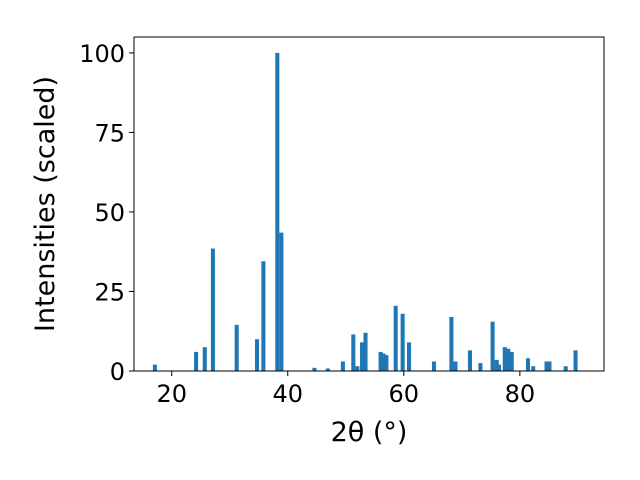 The width and height of the screenshot is (640, 480). I want to click on y-tick-label: 100, so click(102, 54).